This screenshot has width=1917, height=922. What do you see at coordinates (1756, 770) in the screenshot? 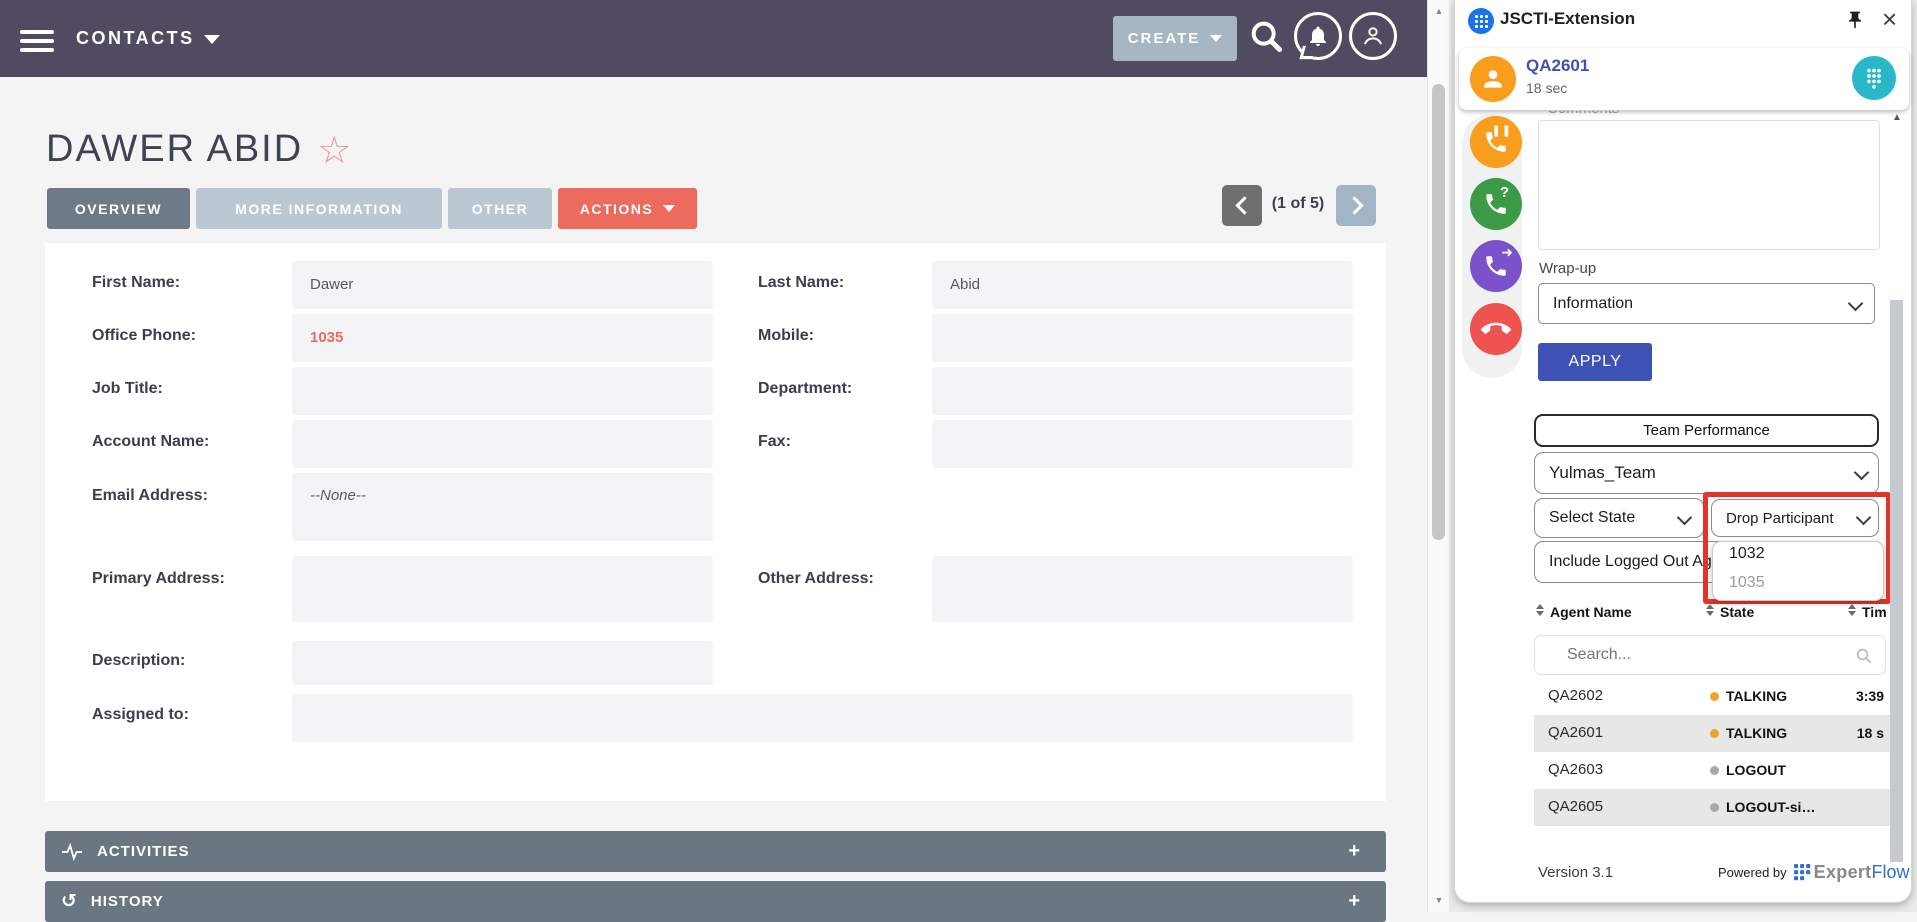
I see `agent-state: LOGOUT` at bounding box center [1756, 770].